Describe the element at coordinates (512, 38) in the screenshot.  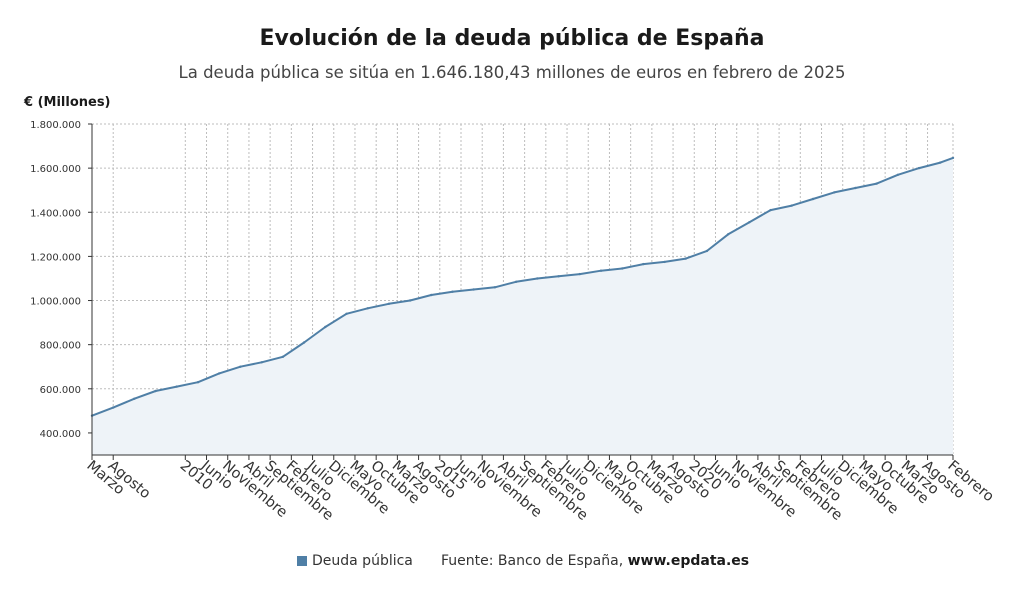
I see `chart-title: Evolución de la deuda pública de España` at that location.